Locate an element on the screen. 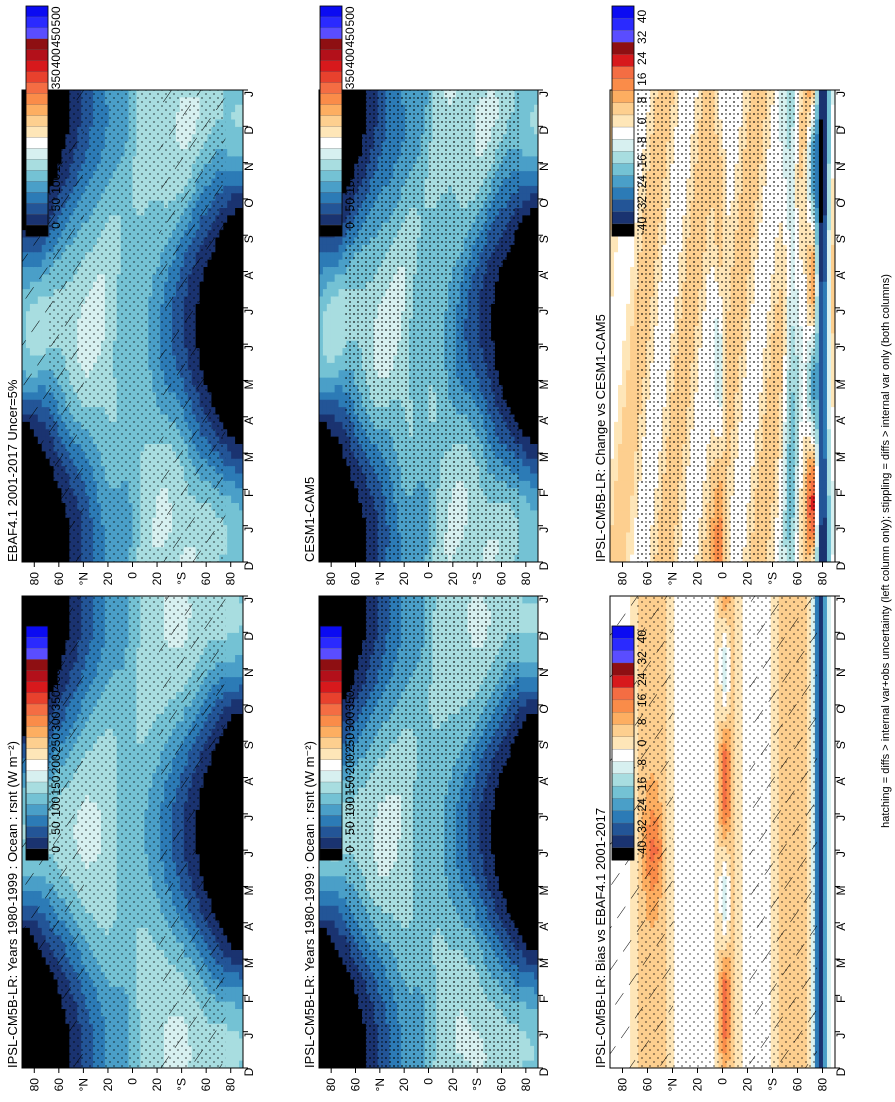  colorbar-label: 16 is located at coordinates (642, 700).